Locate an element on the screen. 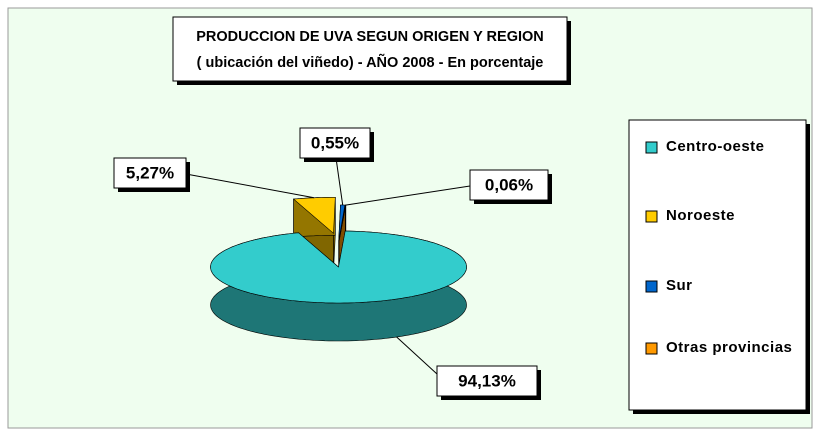 This screenshot has width=821, height=435. chart-title: PRODUCCION DE UVA SEGUN ORIGEN Y REGION is located at coordinates (370, 37).